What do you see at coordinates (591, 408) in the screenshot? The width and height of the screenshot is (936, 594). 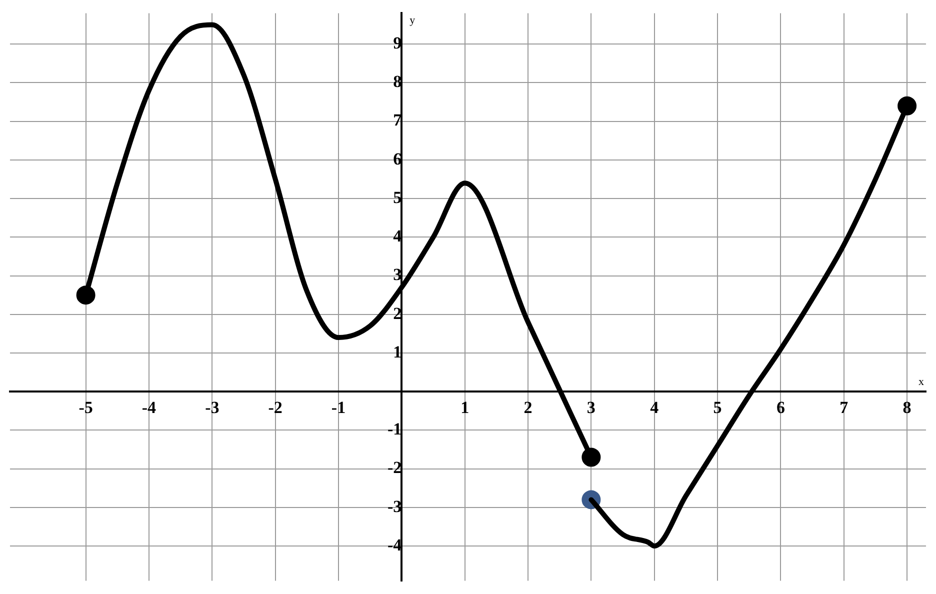 I see `x-tick-label: 3` at bounding box center [591, 408].